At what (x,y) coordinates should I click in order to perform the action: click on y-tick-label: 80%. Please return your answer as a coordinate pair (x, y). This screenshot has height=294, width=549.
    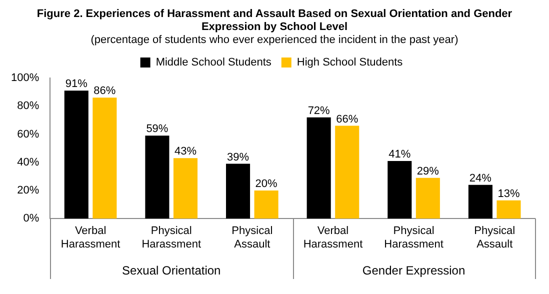
    Looking at the image, I should click on (28, 106).